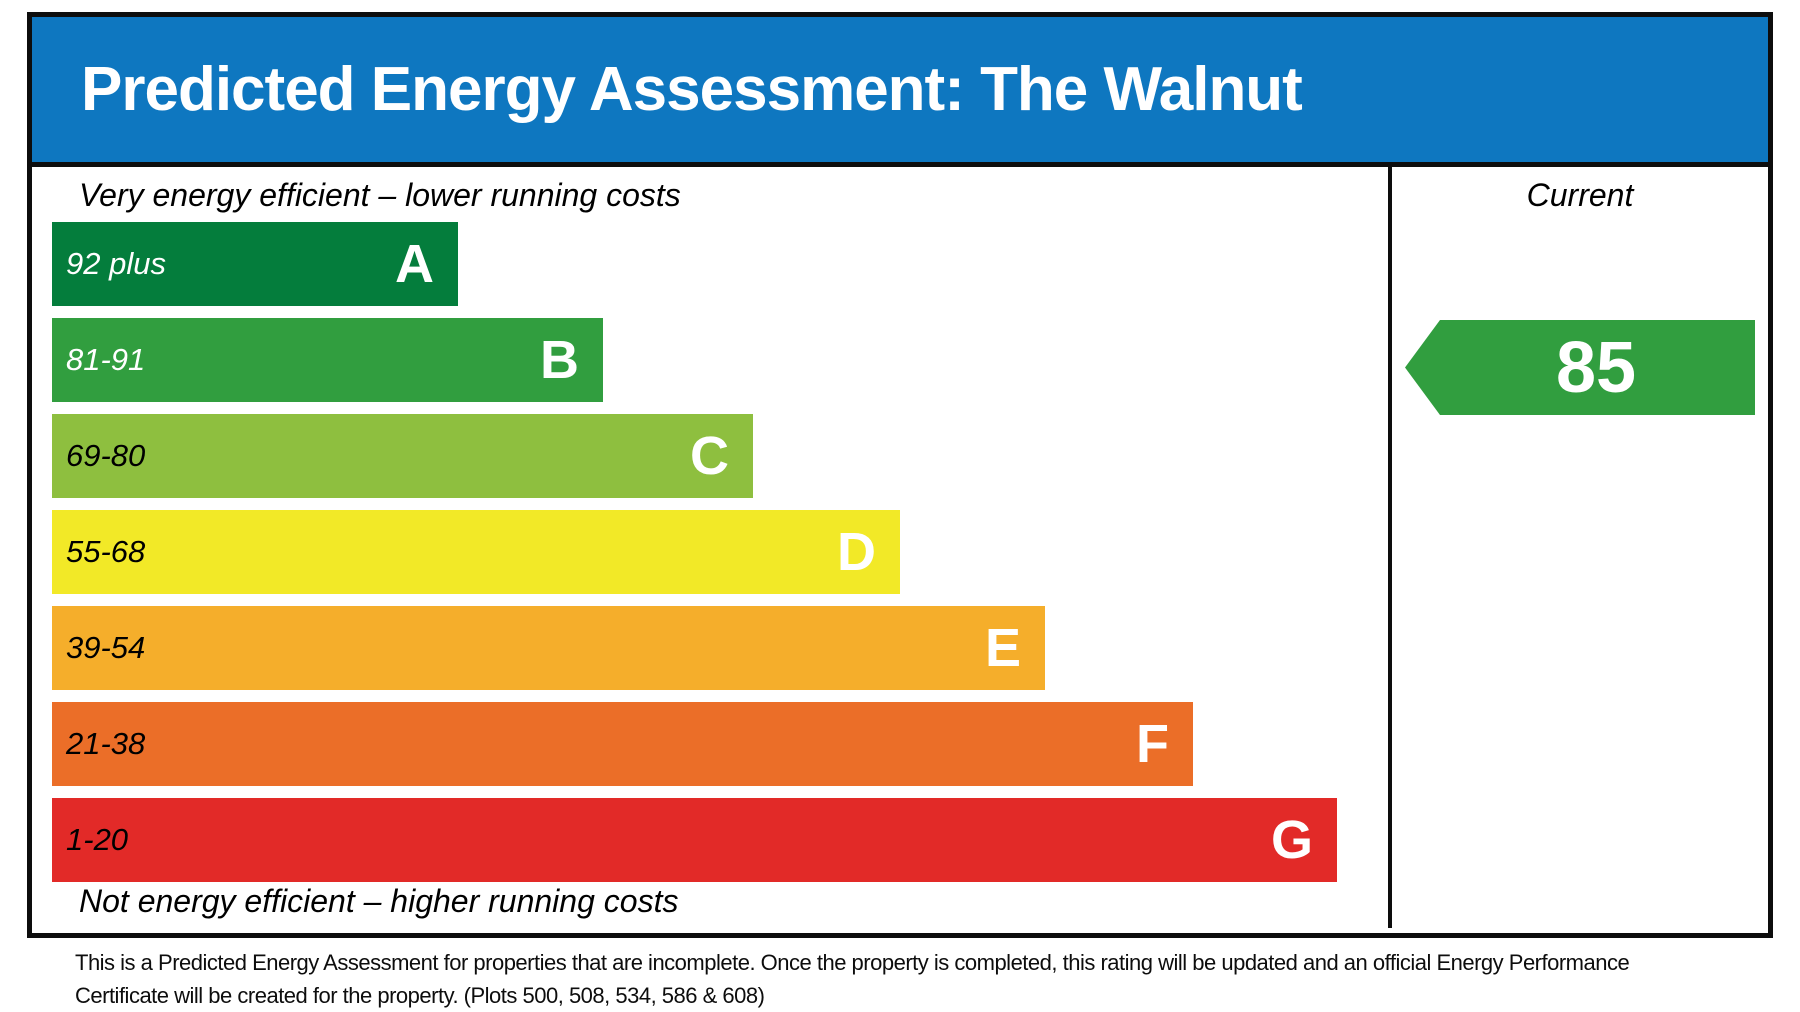 This screenshot has width=1800, height=1012. Describe the element at coordinates (106, 551) in the screenshot. I see `band-range-label: 55-68` at that location.